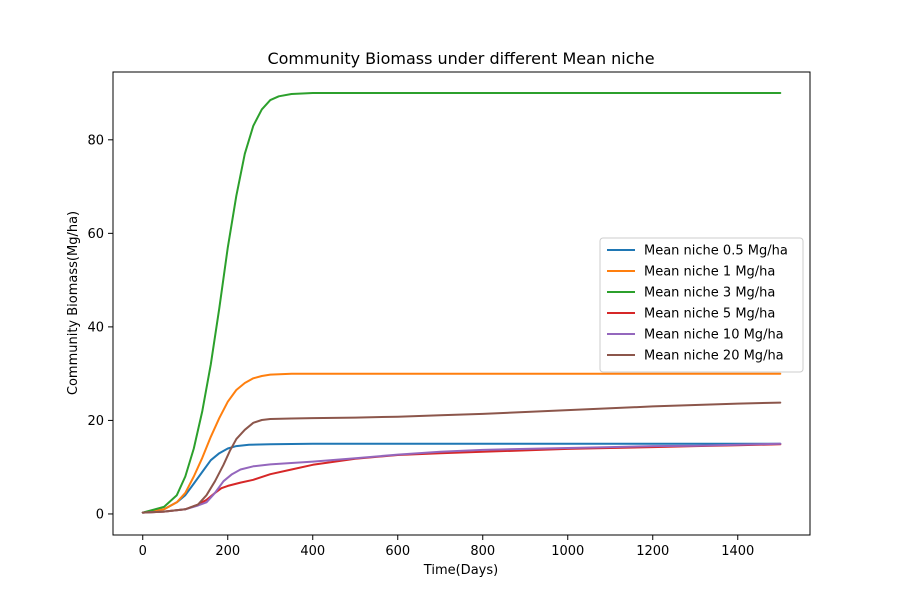  What do you see at coordinates (652, 551) in the screenshot?
I see `x-tick-label: 1200` at bounding box center [652, 551].